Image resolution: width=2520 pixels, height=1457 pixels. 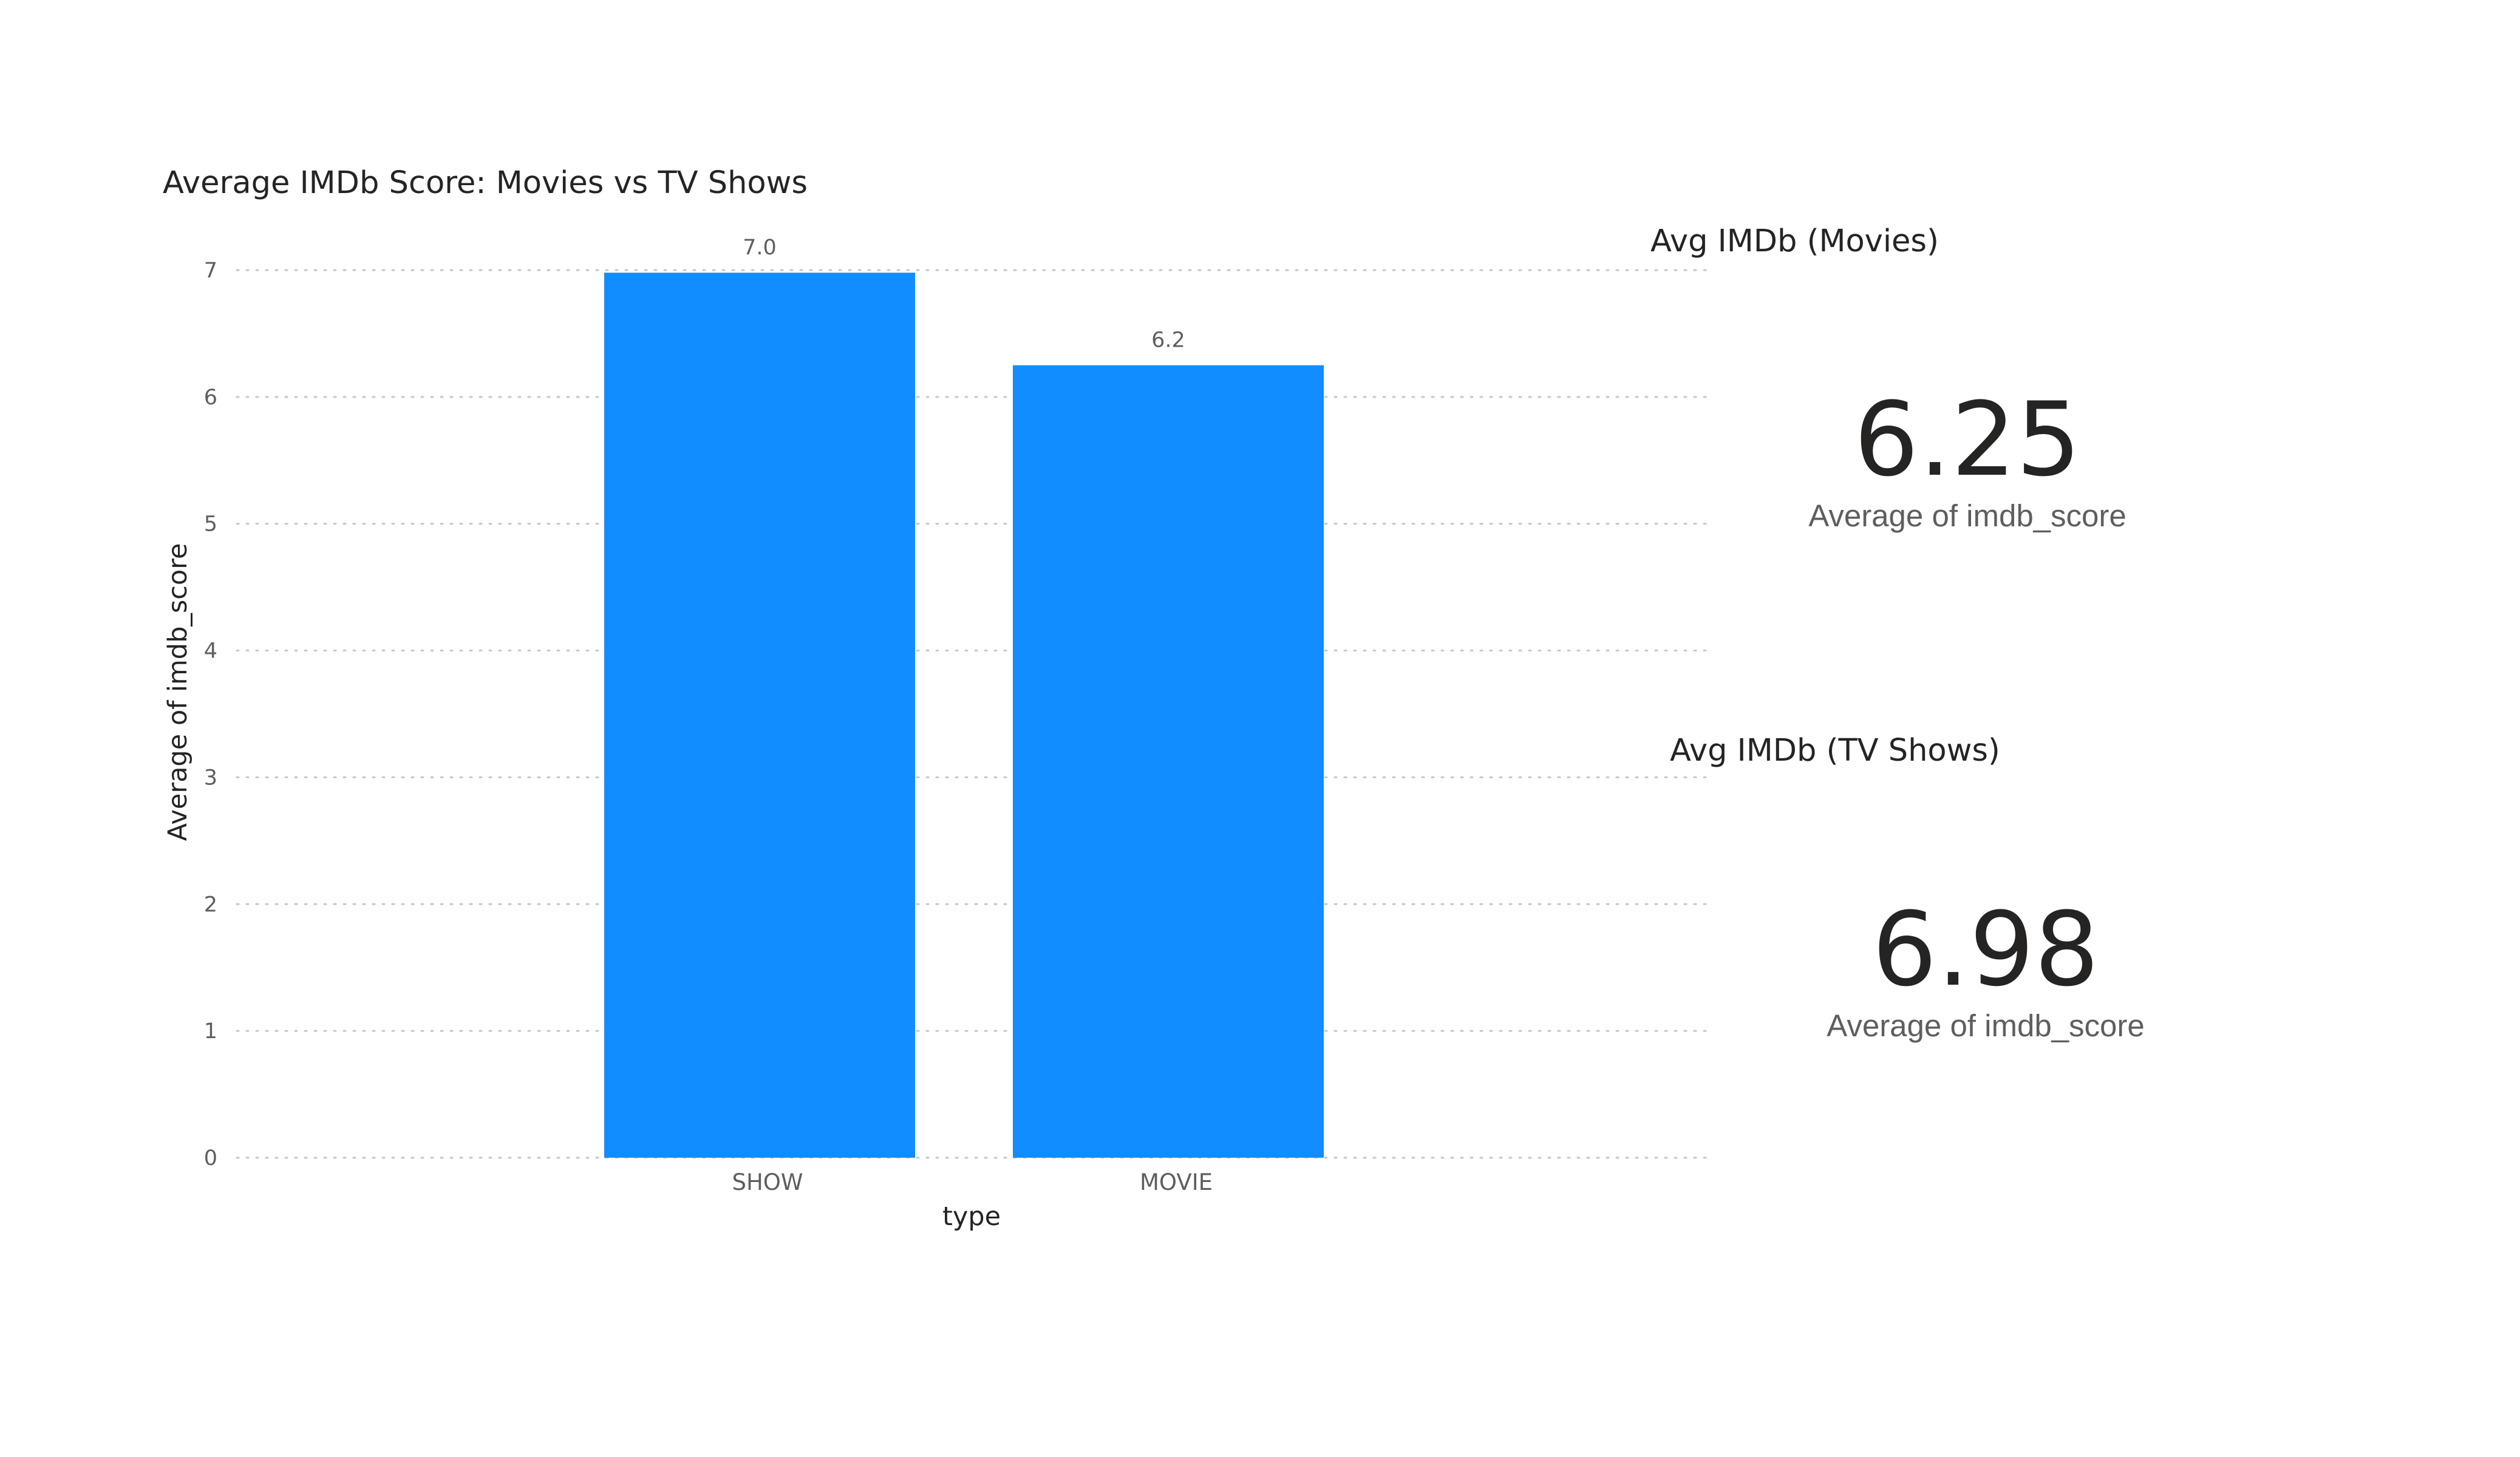 I want to click on y-tick-label: 7, so click(x=210, y=271).